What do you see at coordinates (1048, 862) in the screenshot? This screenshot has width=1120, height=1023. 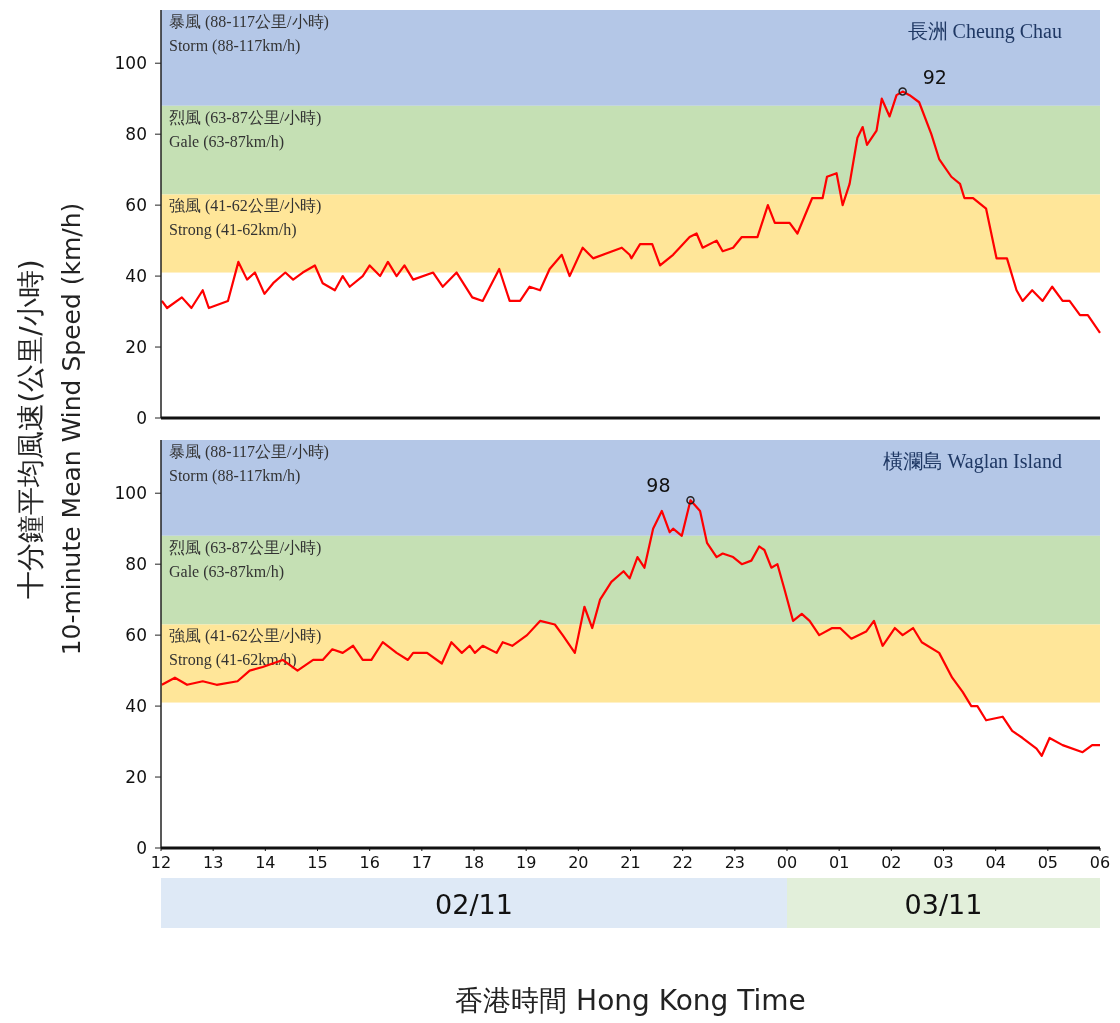 I see `x-tick-label: 05` at bounding box center [1048, 862].